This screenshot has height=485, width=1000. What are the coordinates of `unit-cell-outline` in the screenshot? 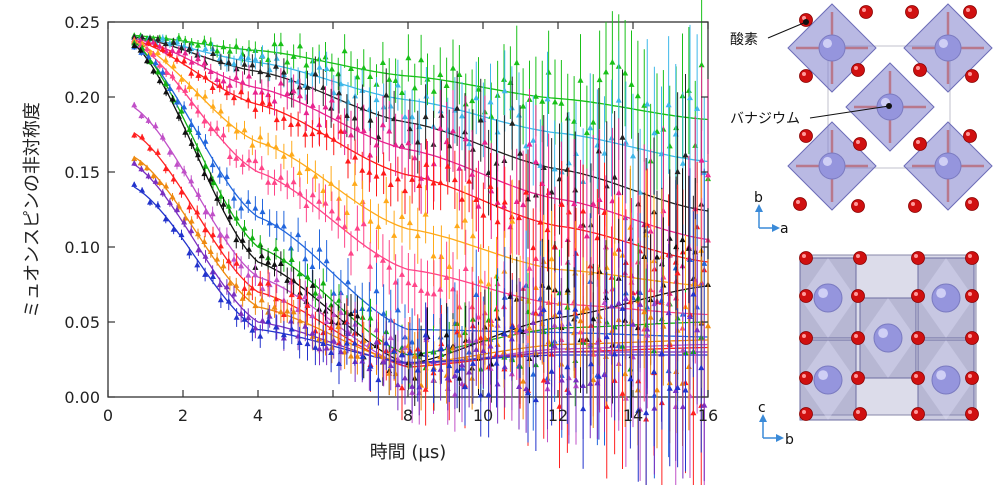 It's located at (889, 107).